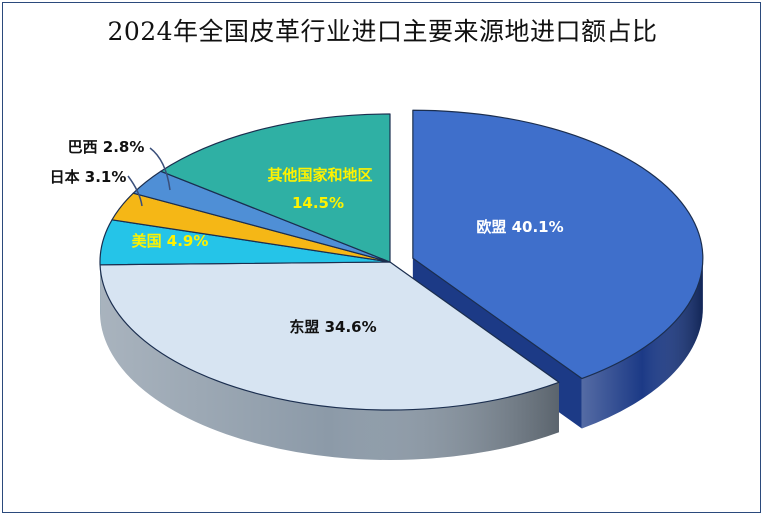 Image resolution: width=765 pixels, height=517 pixels. Describe the element at coordinates (88, 177) in the screenshot. I see `slice-label-japan: 日本 3.1%` at that location.